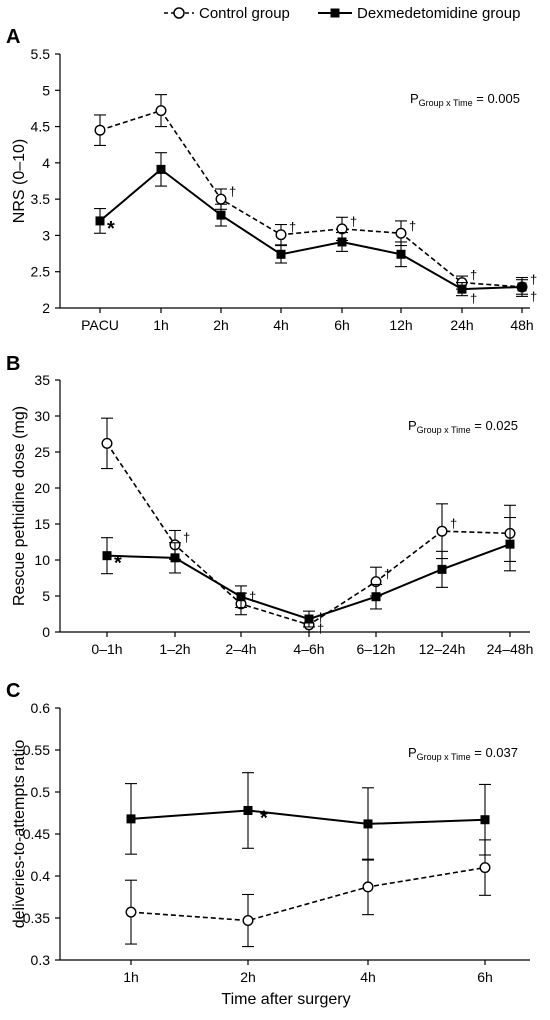  I want to click on y-tick-label: 25, so click(42, 452).